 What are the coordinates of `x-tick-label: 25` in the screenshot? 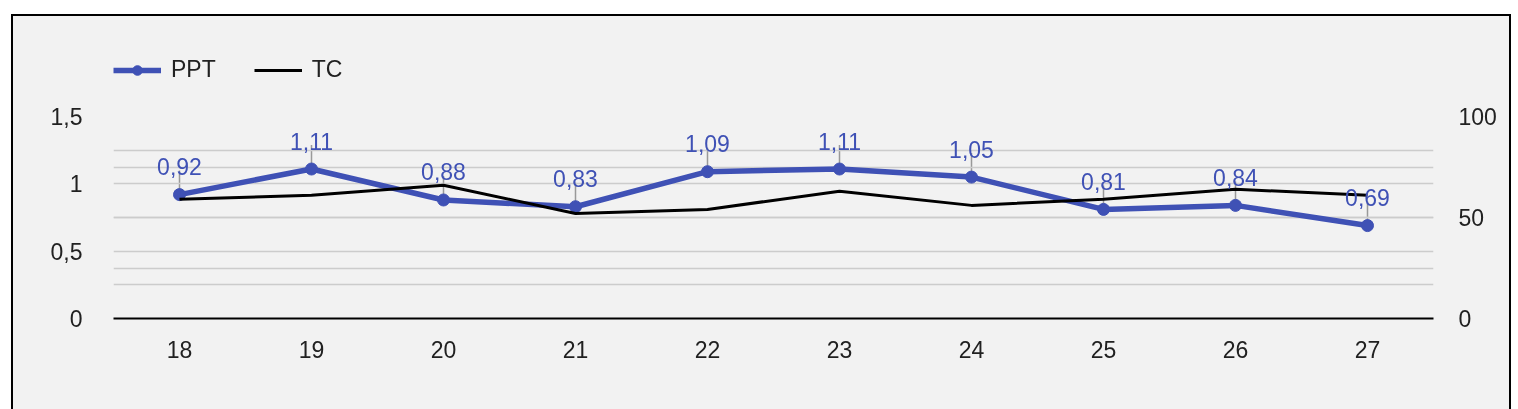 It's located at (1103, 349).